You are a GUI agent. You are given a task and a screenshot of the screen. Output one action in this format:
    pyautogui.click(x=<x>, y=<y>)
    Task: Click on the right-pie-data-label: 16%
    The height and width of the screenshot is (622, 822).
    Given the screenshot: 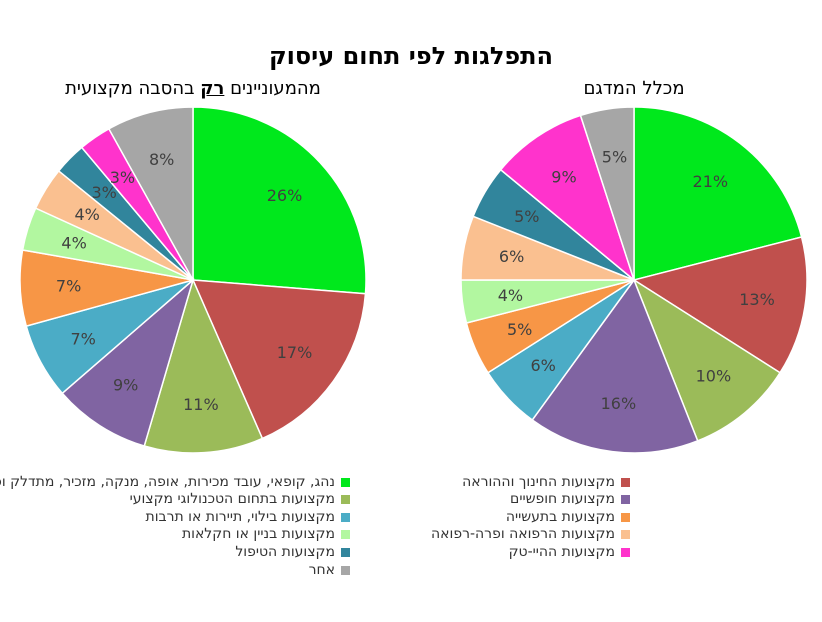 What is the action you would take?
    pyautogui.click(x=619, y=403)
    